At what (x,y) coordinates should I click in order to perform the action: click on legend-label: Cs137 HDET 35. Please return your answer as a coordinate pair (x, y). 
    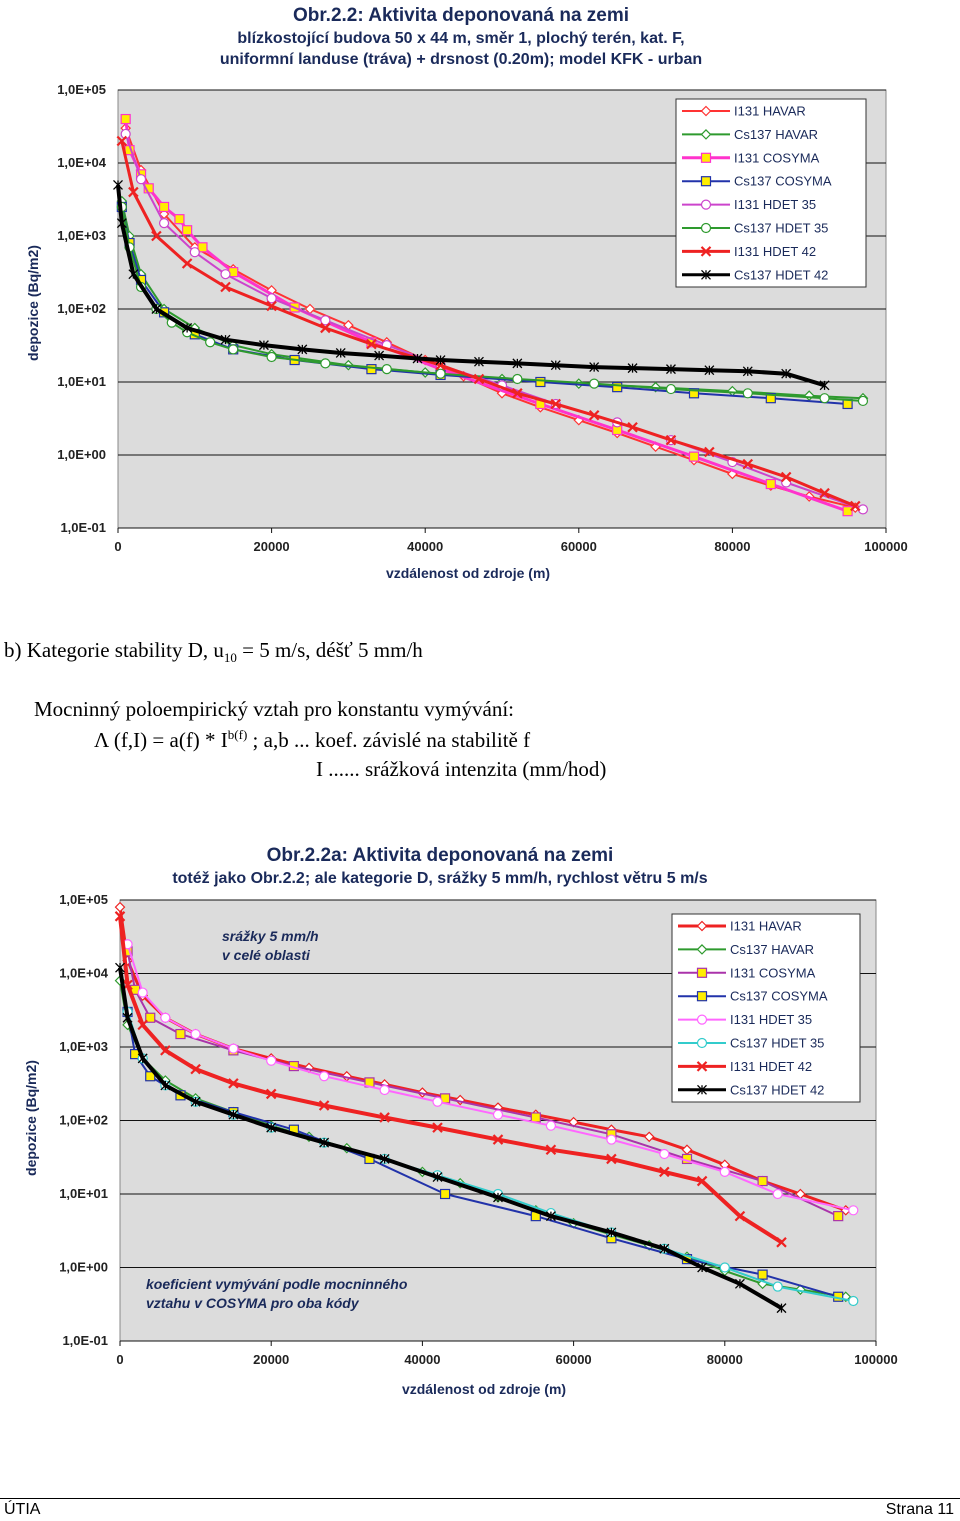
    Looking at the image, I should click on (781, 228).